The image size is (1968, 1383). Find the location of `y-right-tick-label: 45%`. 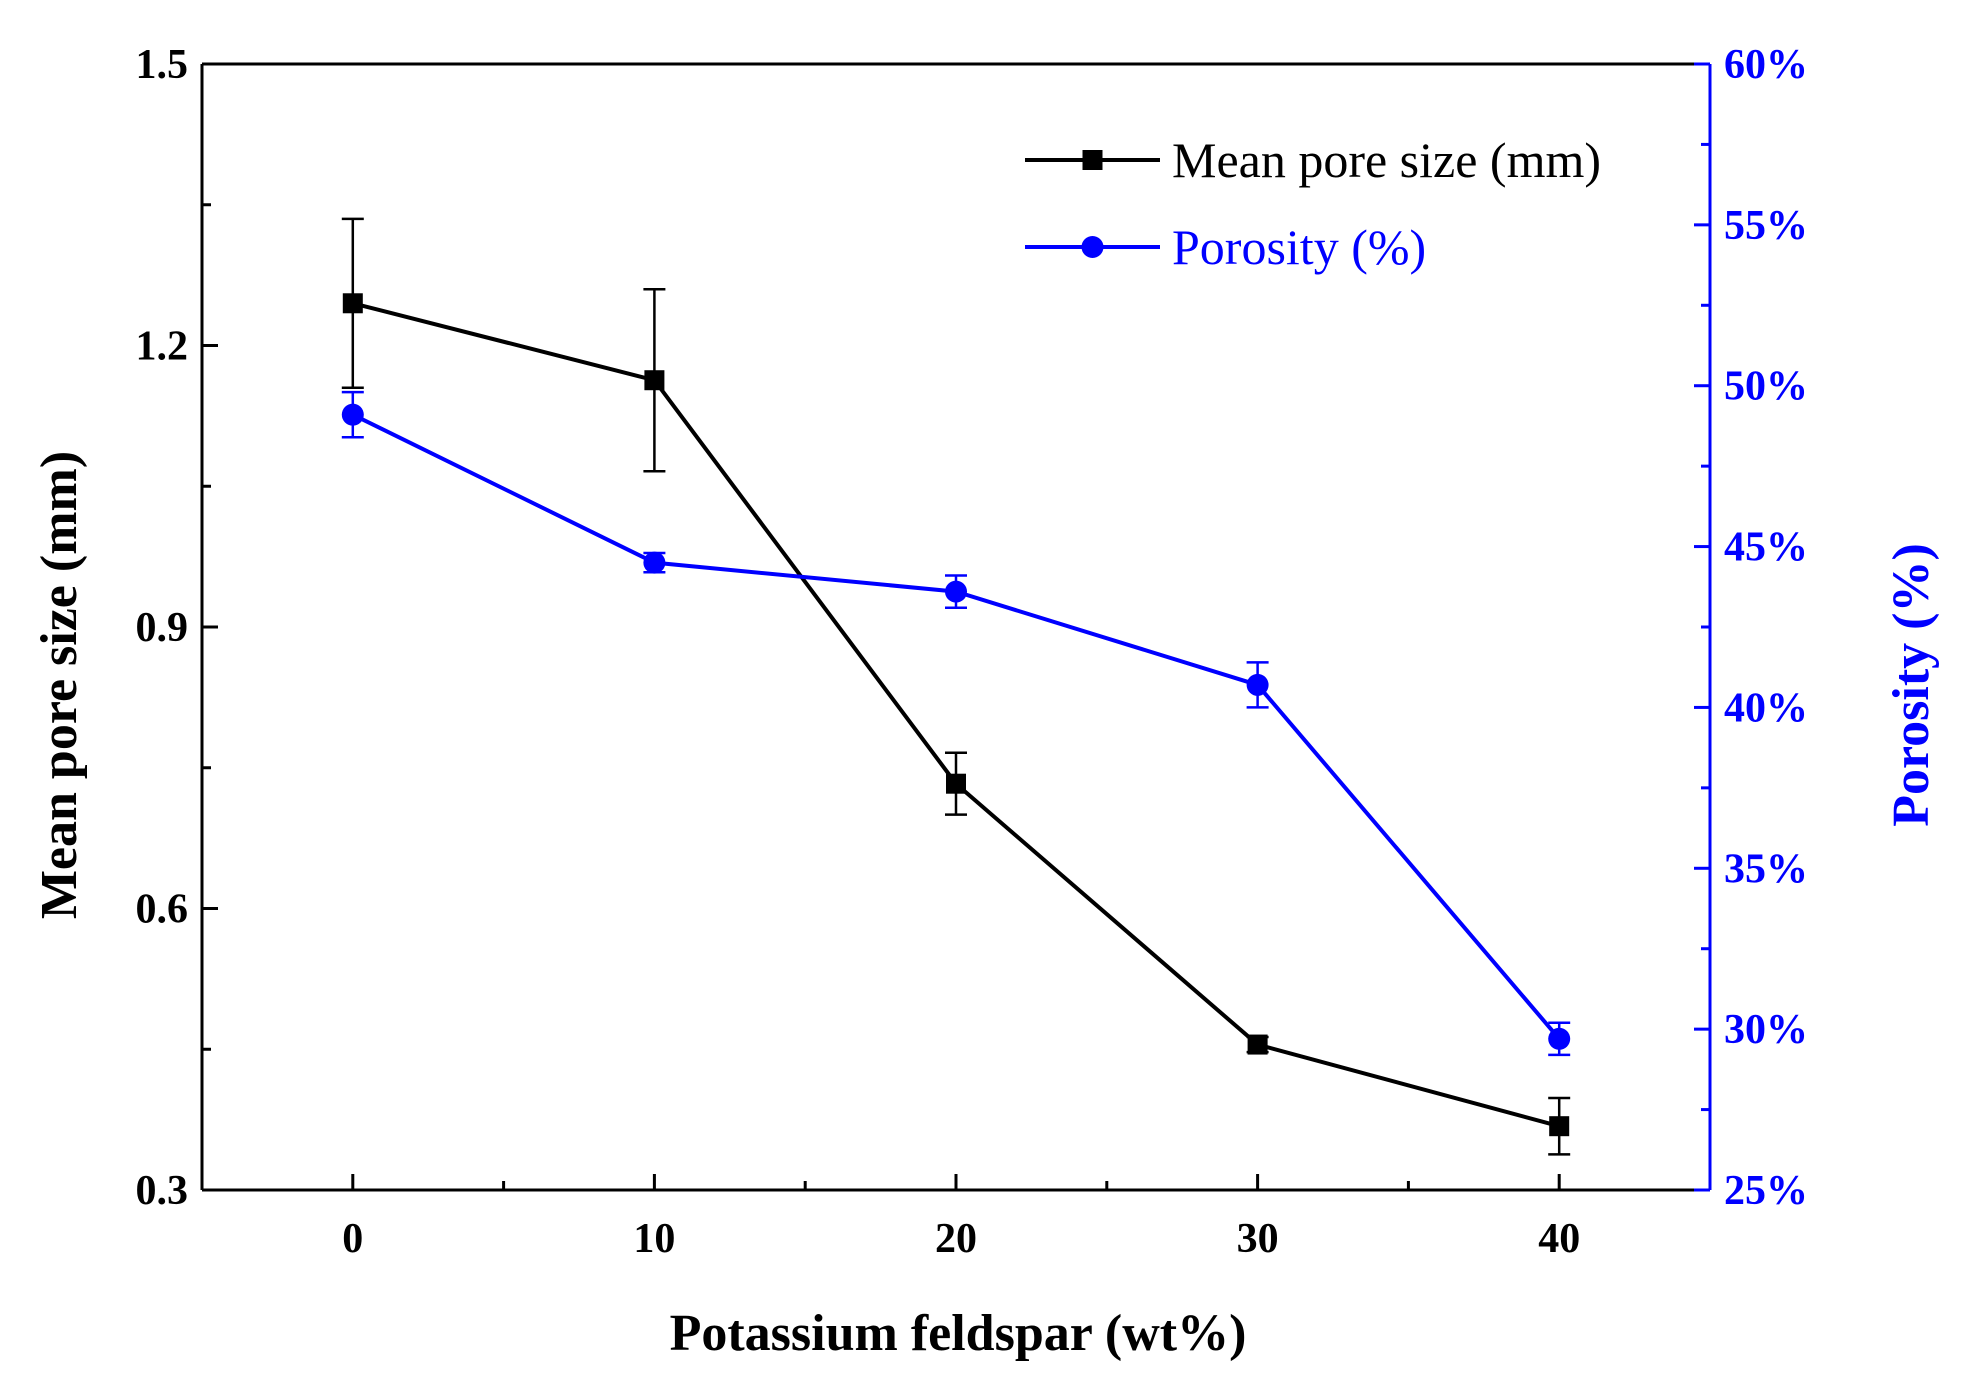

y-right-tick-label: 45% is located at coordinates (1766, 548).